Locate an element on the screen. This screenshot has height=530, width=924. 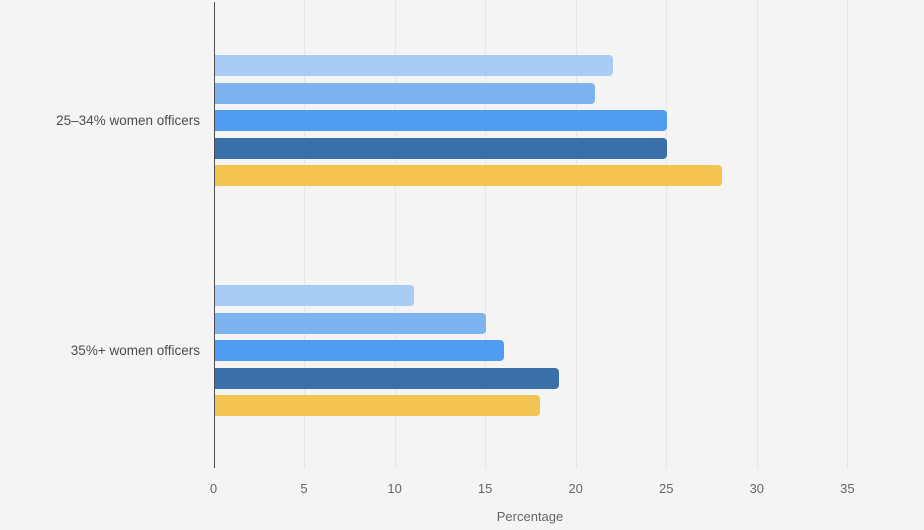
category-label: 35%+ women officers is located at coordinates (135, 350).